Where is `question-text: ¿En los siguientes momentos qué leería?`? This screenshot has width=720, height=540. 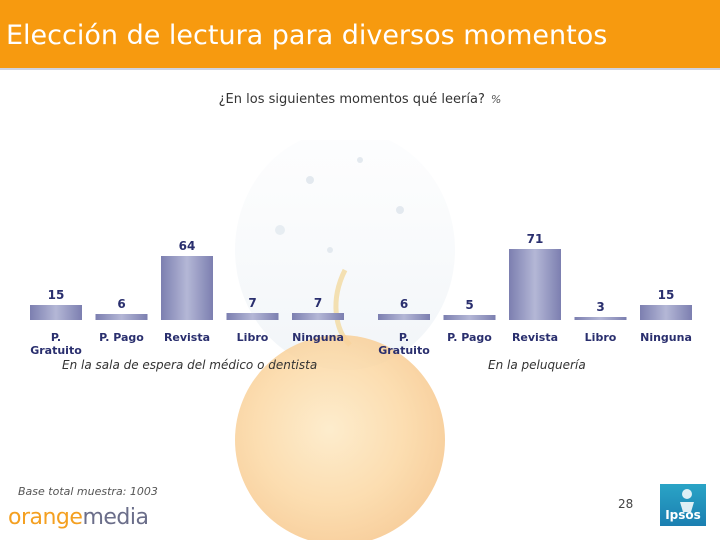
question-text: ¿En los siguientes momentos qué leería? is located at coordinates (351, 99).